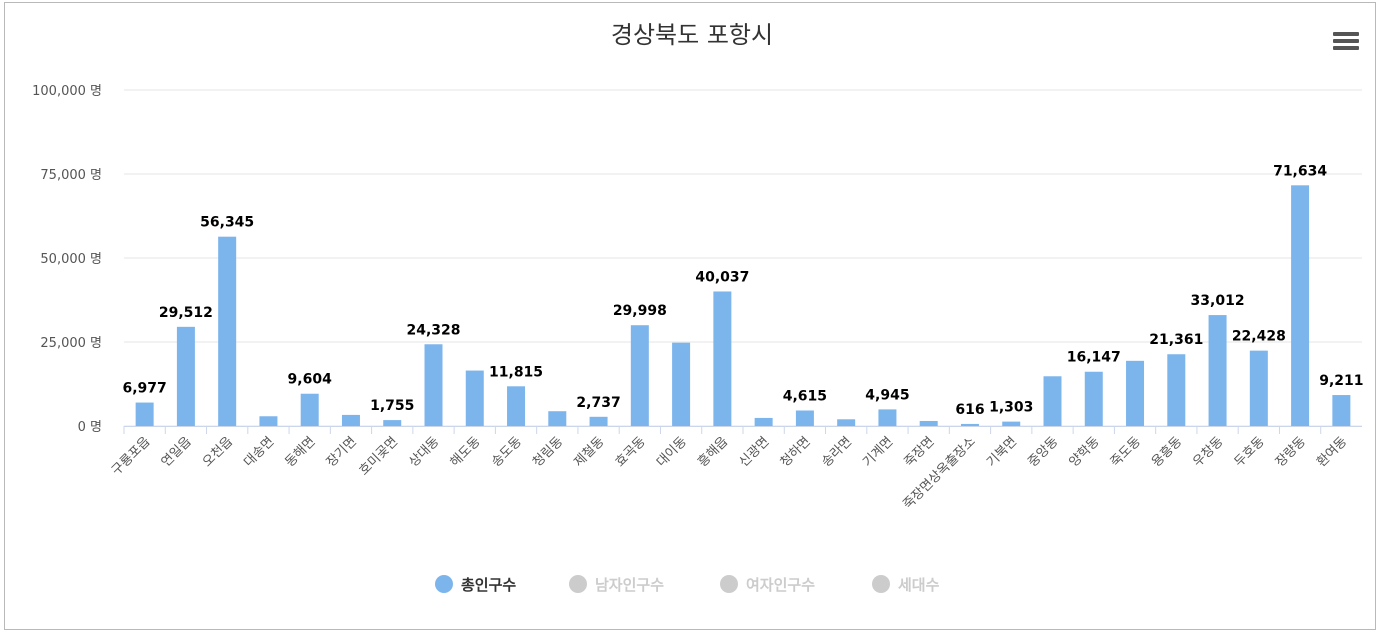 The image size is (1383, 636). I want to click on x-tick-label: 중앙동, so click(1043, 452).